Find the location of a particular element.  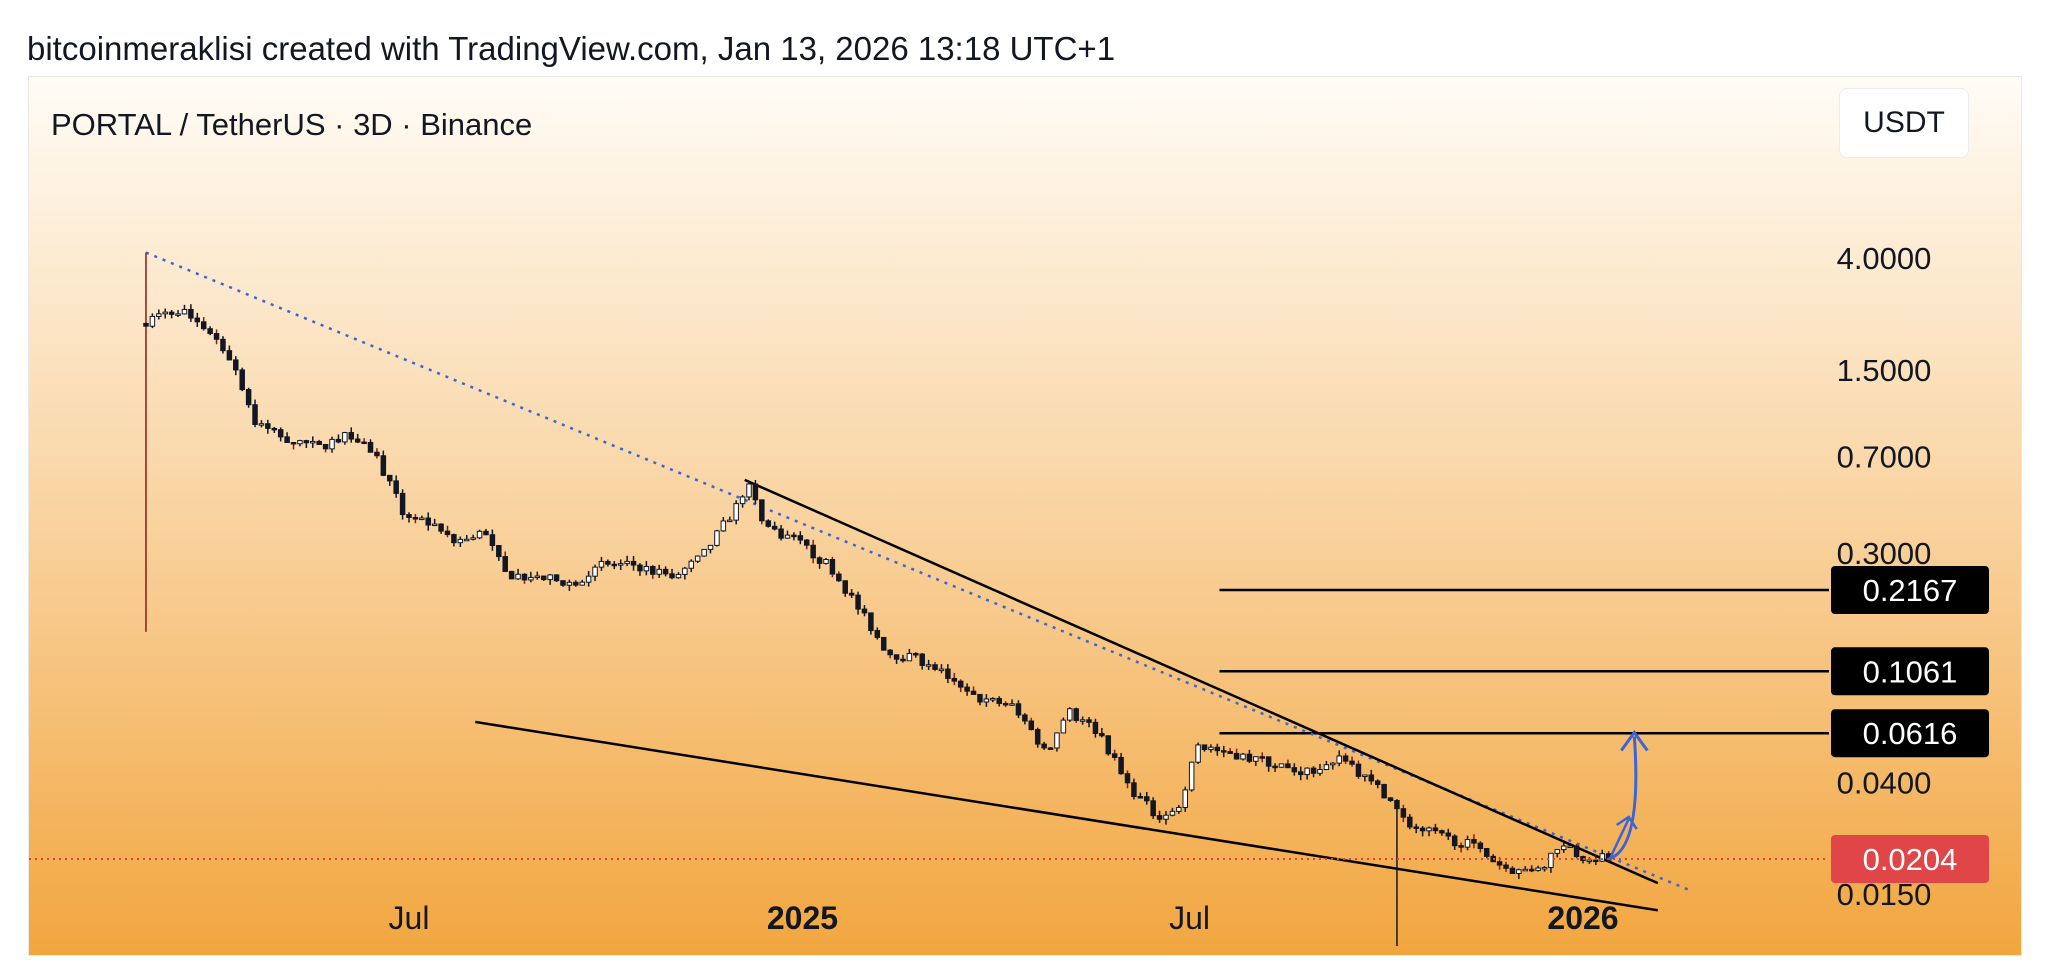

symbol-title: PORTAL / TetherUS · 3D · Binance is located at coordinates (292, 124).